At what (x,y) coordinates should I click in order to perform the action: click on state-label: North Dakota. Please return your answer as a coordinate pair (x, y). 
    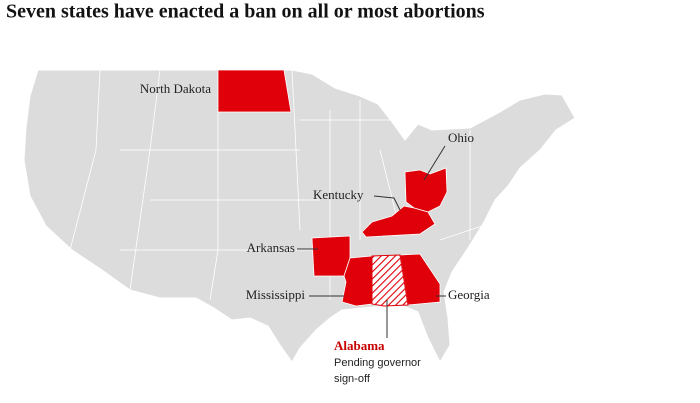
    Looking at the image, I should click on (175, 88).